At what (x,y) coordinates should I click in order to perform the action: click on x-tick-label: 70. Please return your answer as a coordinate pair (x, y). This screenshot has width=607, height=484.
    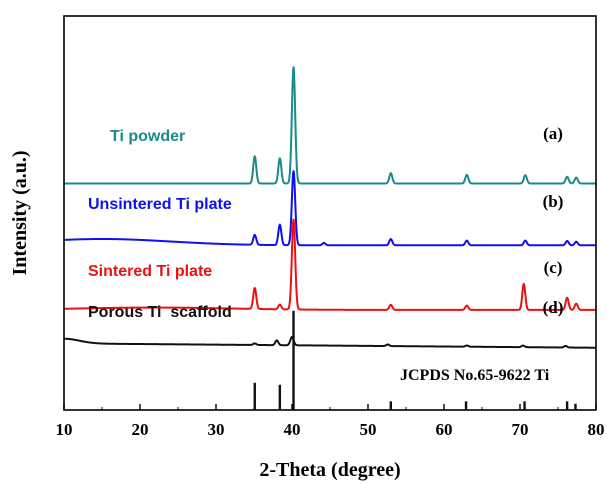
    Looking at the image, I should click on (520, 429).